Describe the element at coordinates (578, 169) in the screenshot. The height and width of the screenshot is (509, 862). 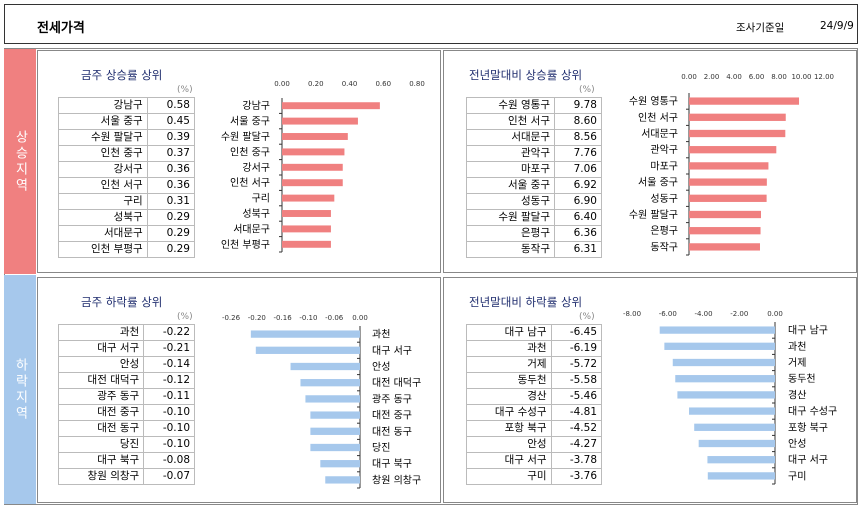
I see `region-value: 7.06` at that location.